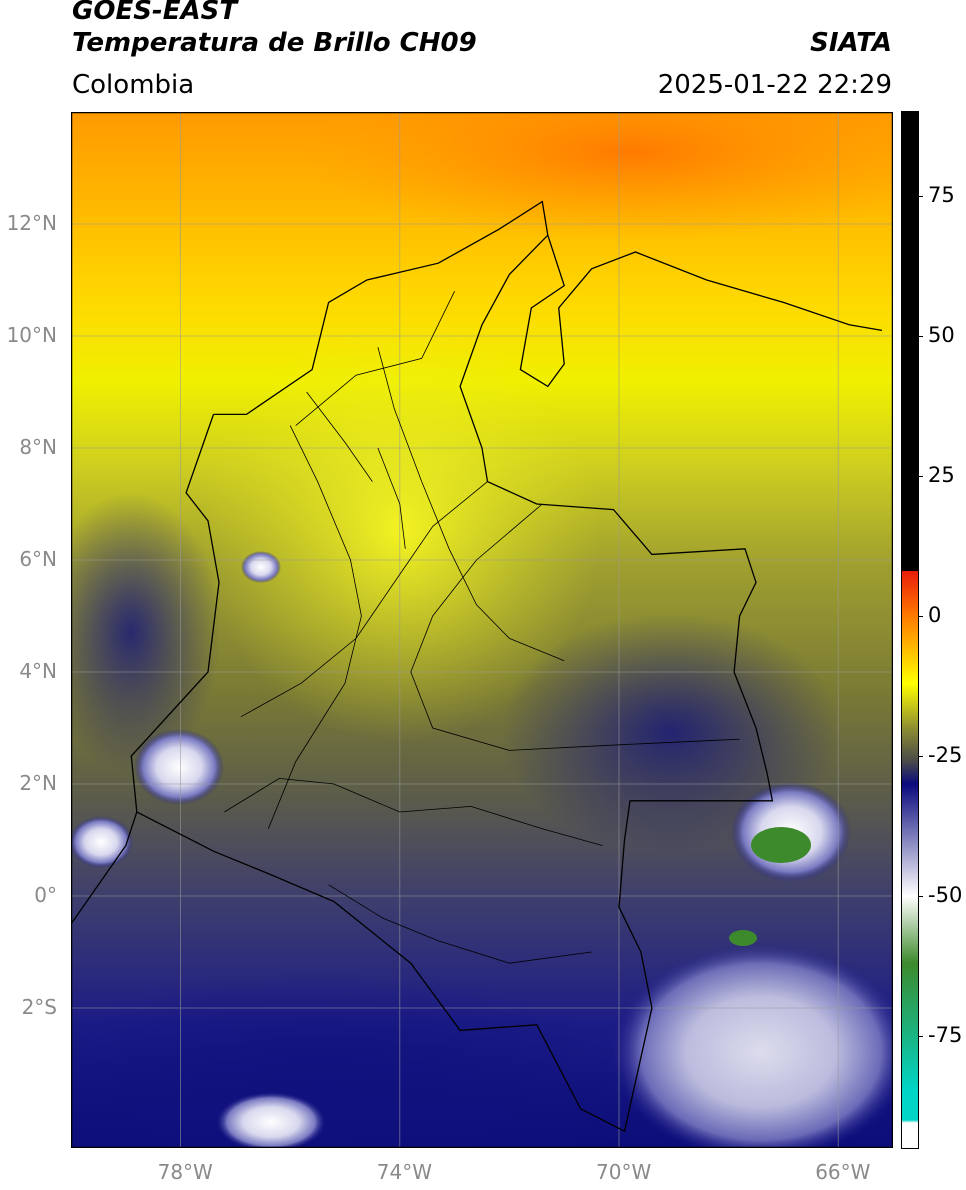 The image size is (966, 1190). Describe the element at coordinates (31, 223) in the screenshot. I see `latitude-label: 12°N` at that location.